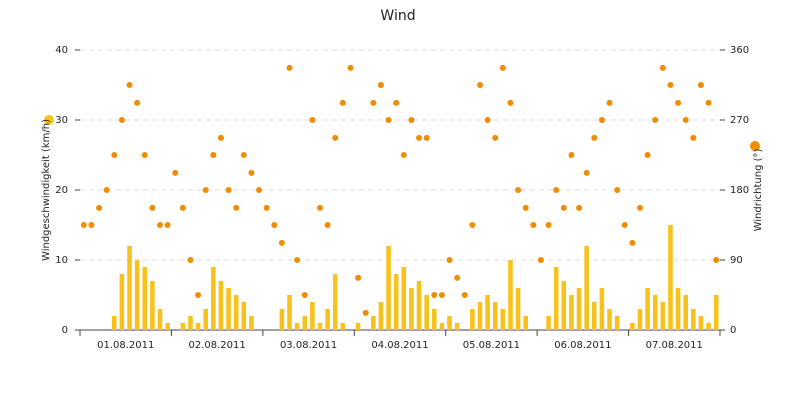  What do you see at coordinates (397, 16) in the screenshot?
I see `chart-title: Wind` at bounding box center [397, 16].